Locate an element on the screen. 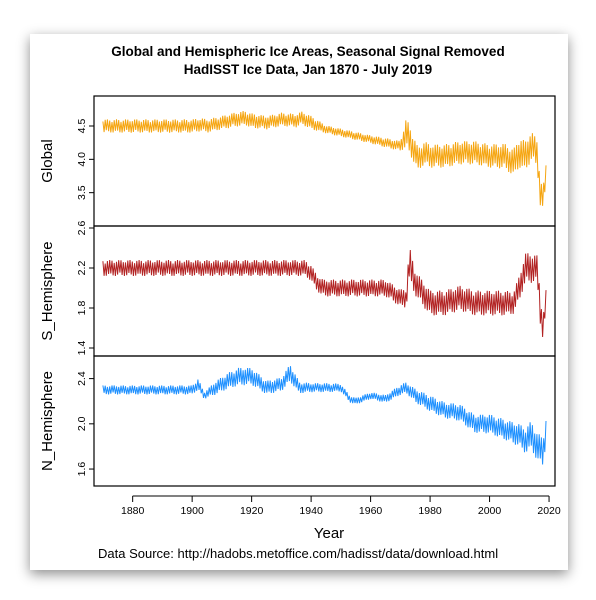 The width and height of the screenshot is (596, 600). x-tick-label: 2020 is located at coordinates (549, 511).